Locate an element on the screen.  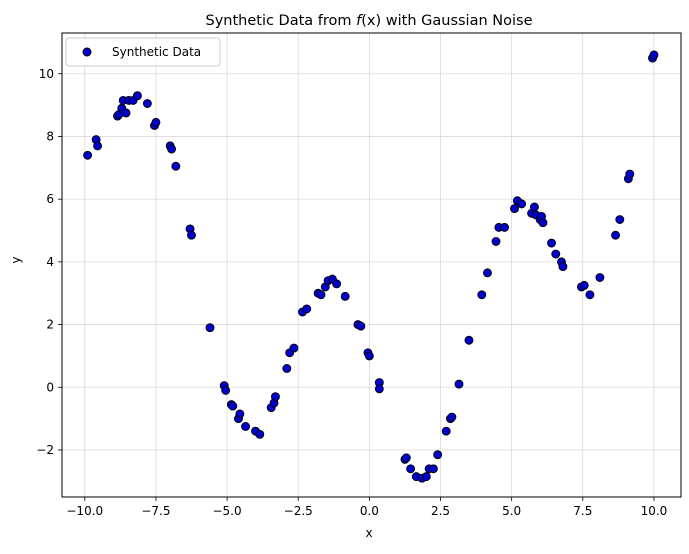
x-tick-label: −2.5 is located at coordinates (298, 511).